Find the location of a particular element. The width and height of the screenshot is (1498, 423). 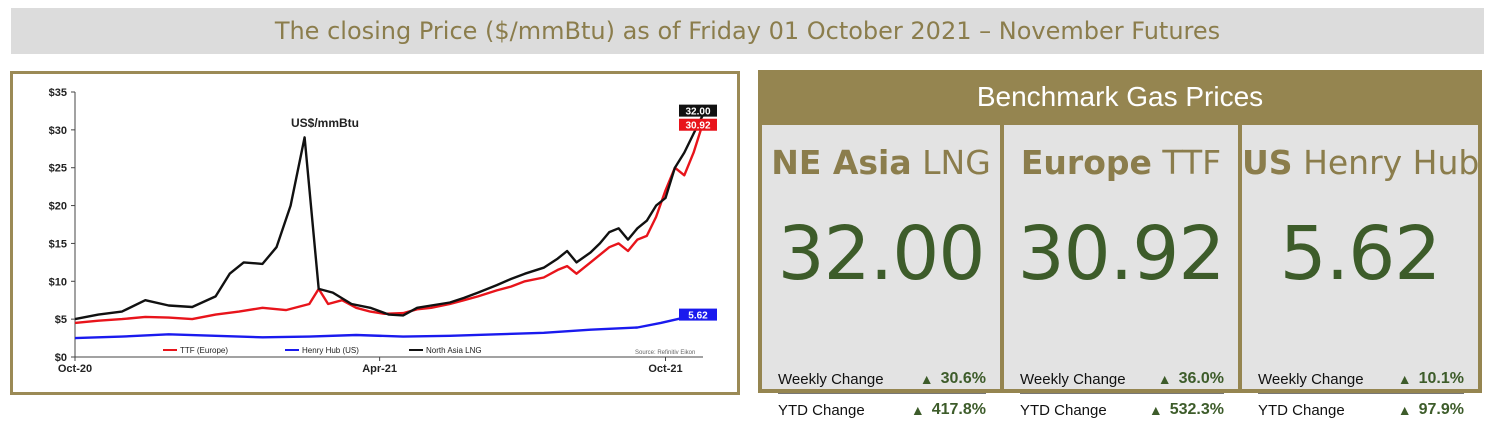

ytd-change-value: 417.8% is located at coordinates (958, 409).